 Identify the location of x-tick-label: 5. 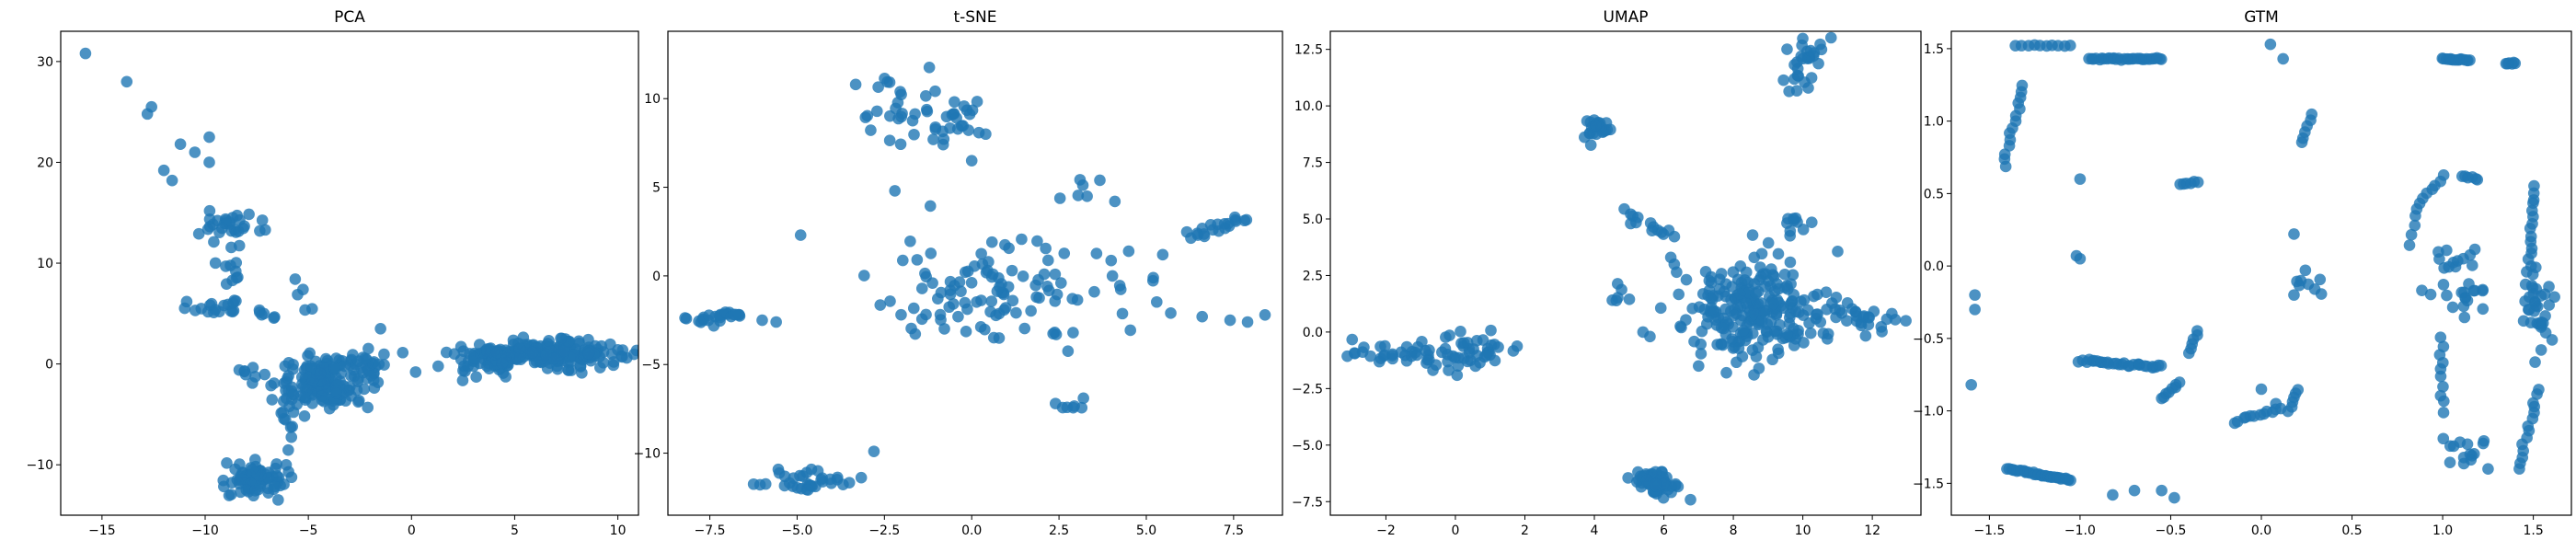
(515, 530).